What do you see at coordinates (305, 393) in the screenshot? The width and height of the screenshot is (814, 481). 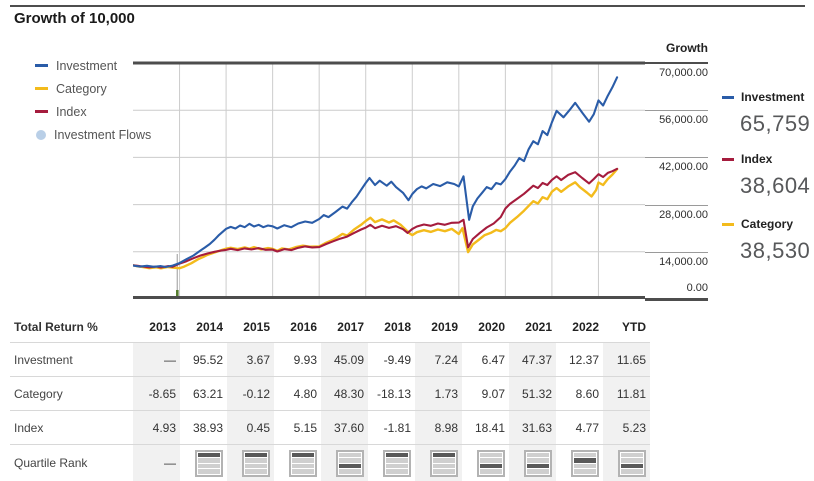 I see `table-cell: 4.80` at bounding box center [305, 393].